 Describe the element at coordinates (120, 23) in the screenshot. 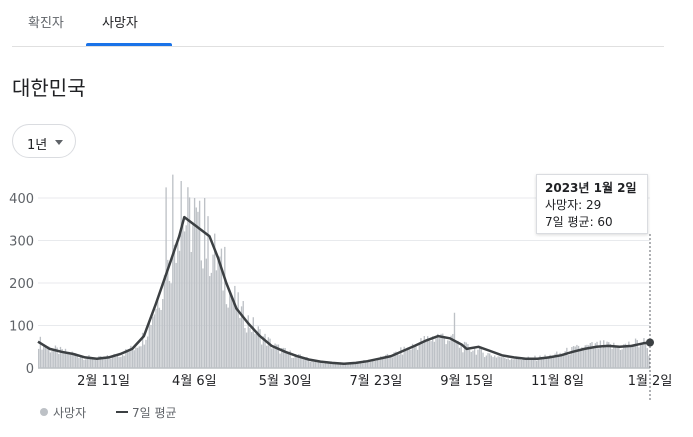

I see `tab-deaths: 사망자` at that location.